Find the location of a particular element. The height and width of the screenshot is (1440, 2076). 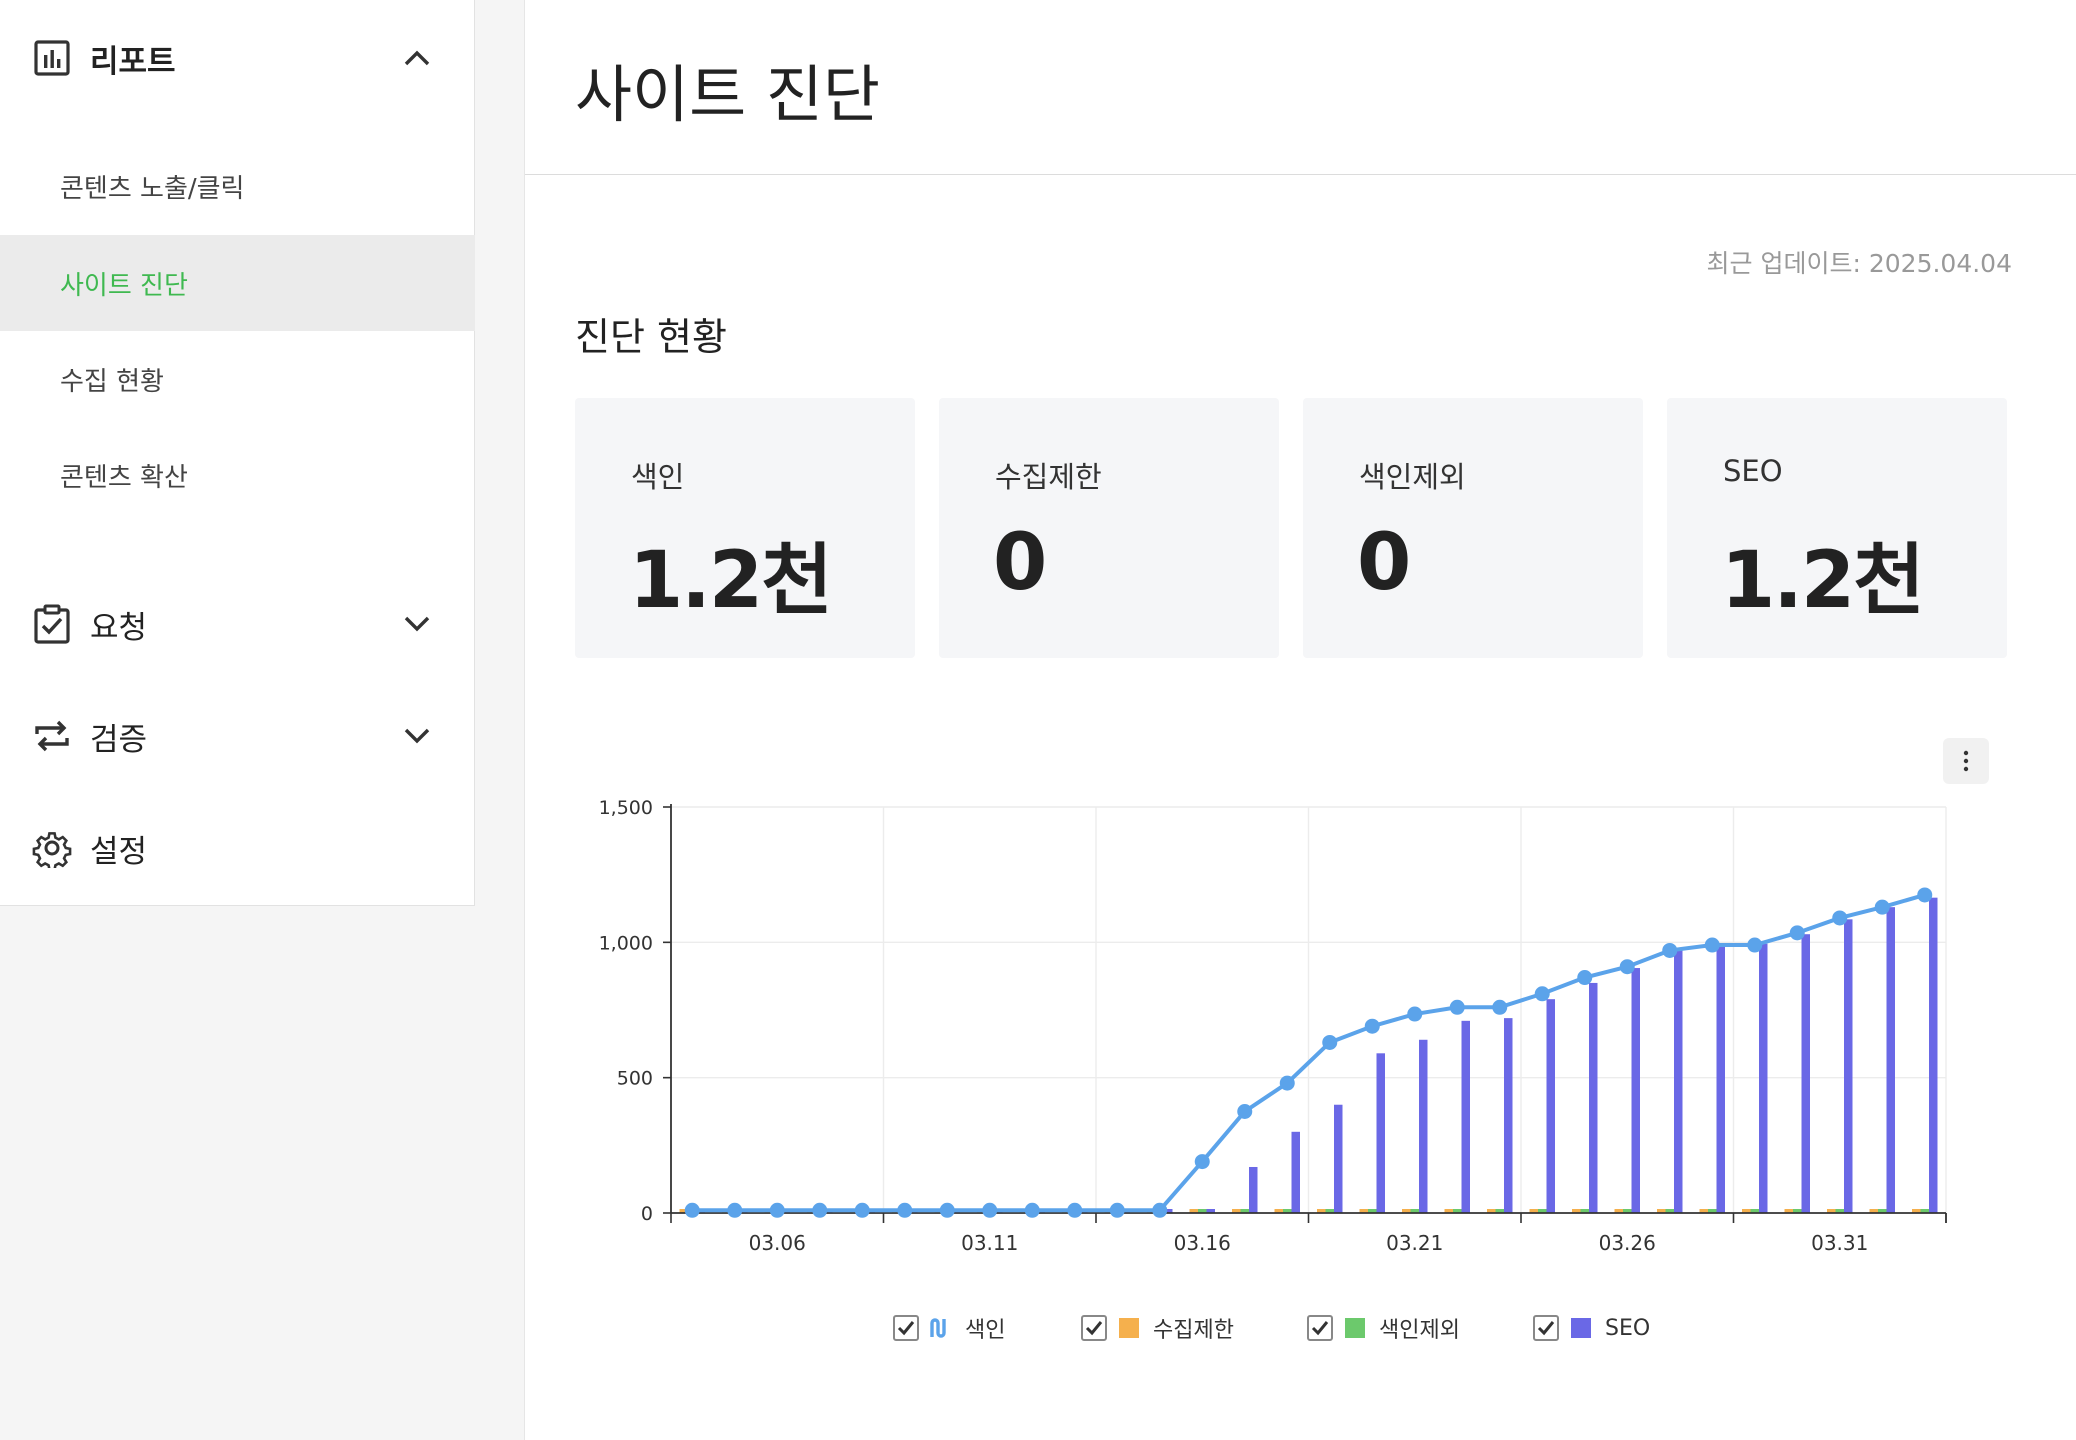

gear-icon is located at coordinates (52, 848).